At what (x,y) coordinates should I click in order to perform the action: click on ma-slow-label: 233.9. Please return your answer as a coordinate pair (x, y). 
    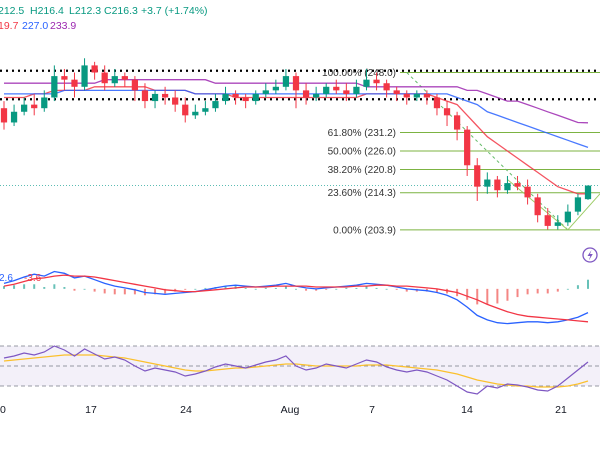
    Looking at the image, I should click on (63, 26).